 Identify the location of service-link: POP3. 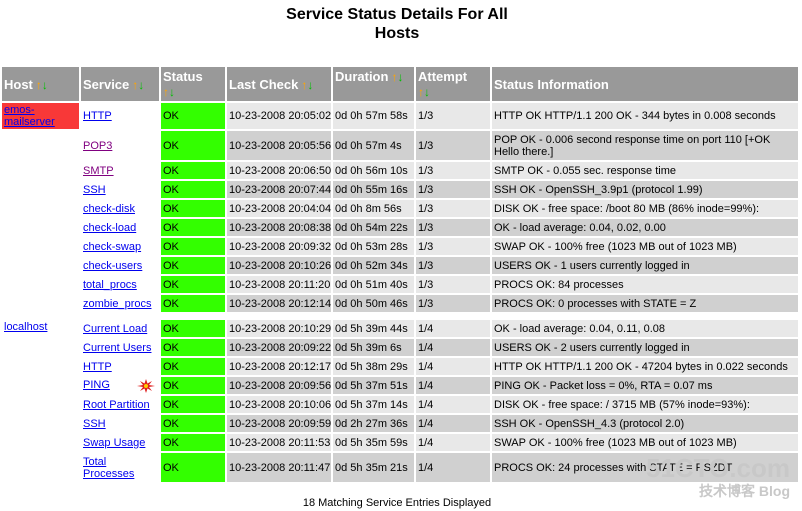
(98, 145).